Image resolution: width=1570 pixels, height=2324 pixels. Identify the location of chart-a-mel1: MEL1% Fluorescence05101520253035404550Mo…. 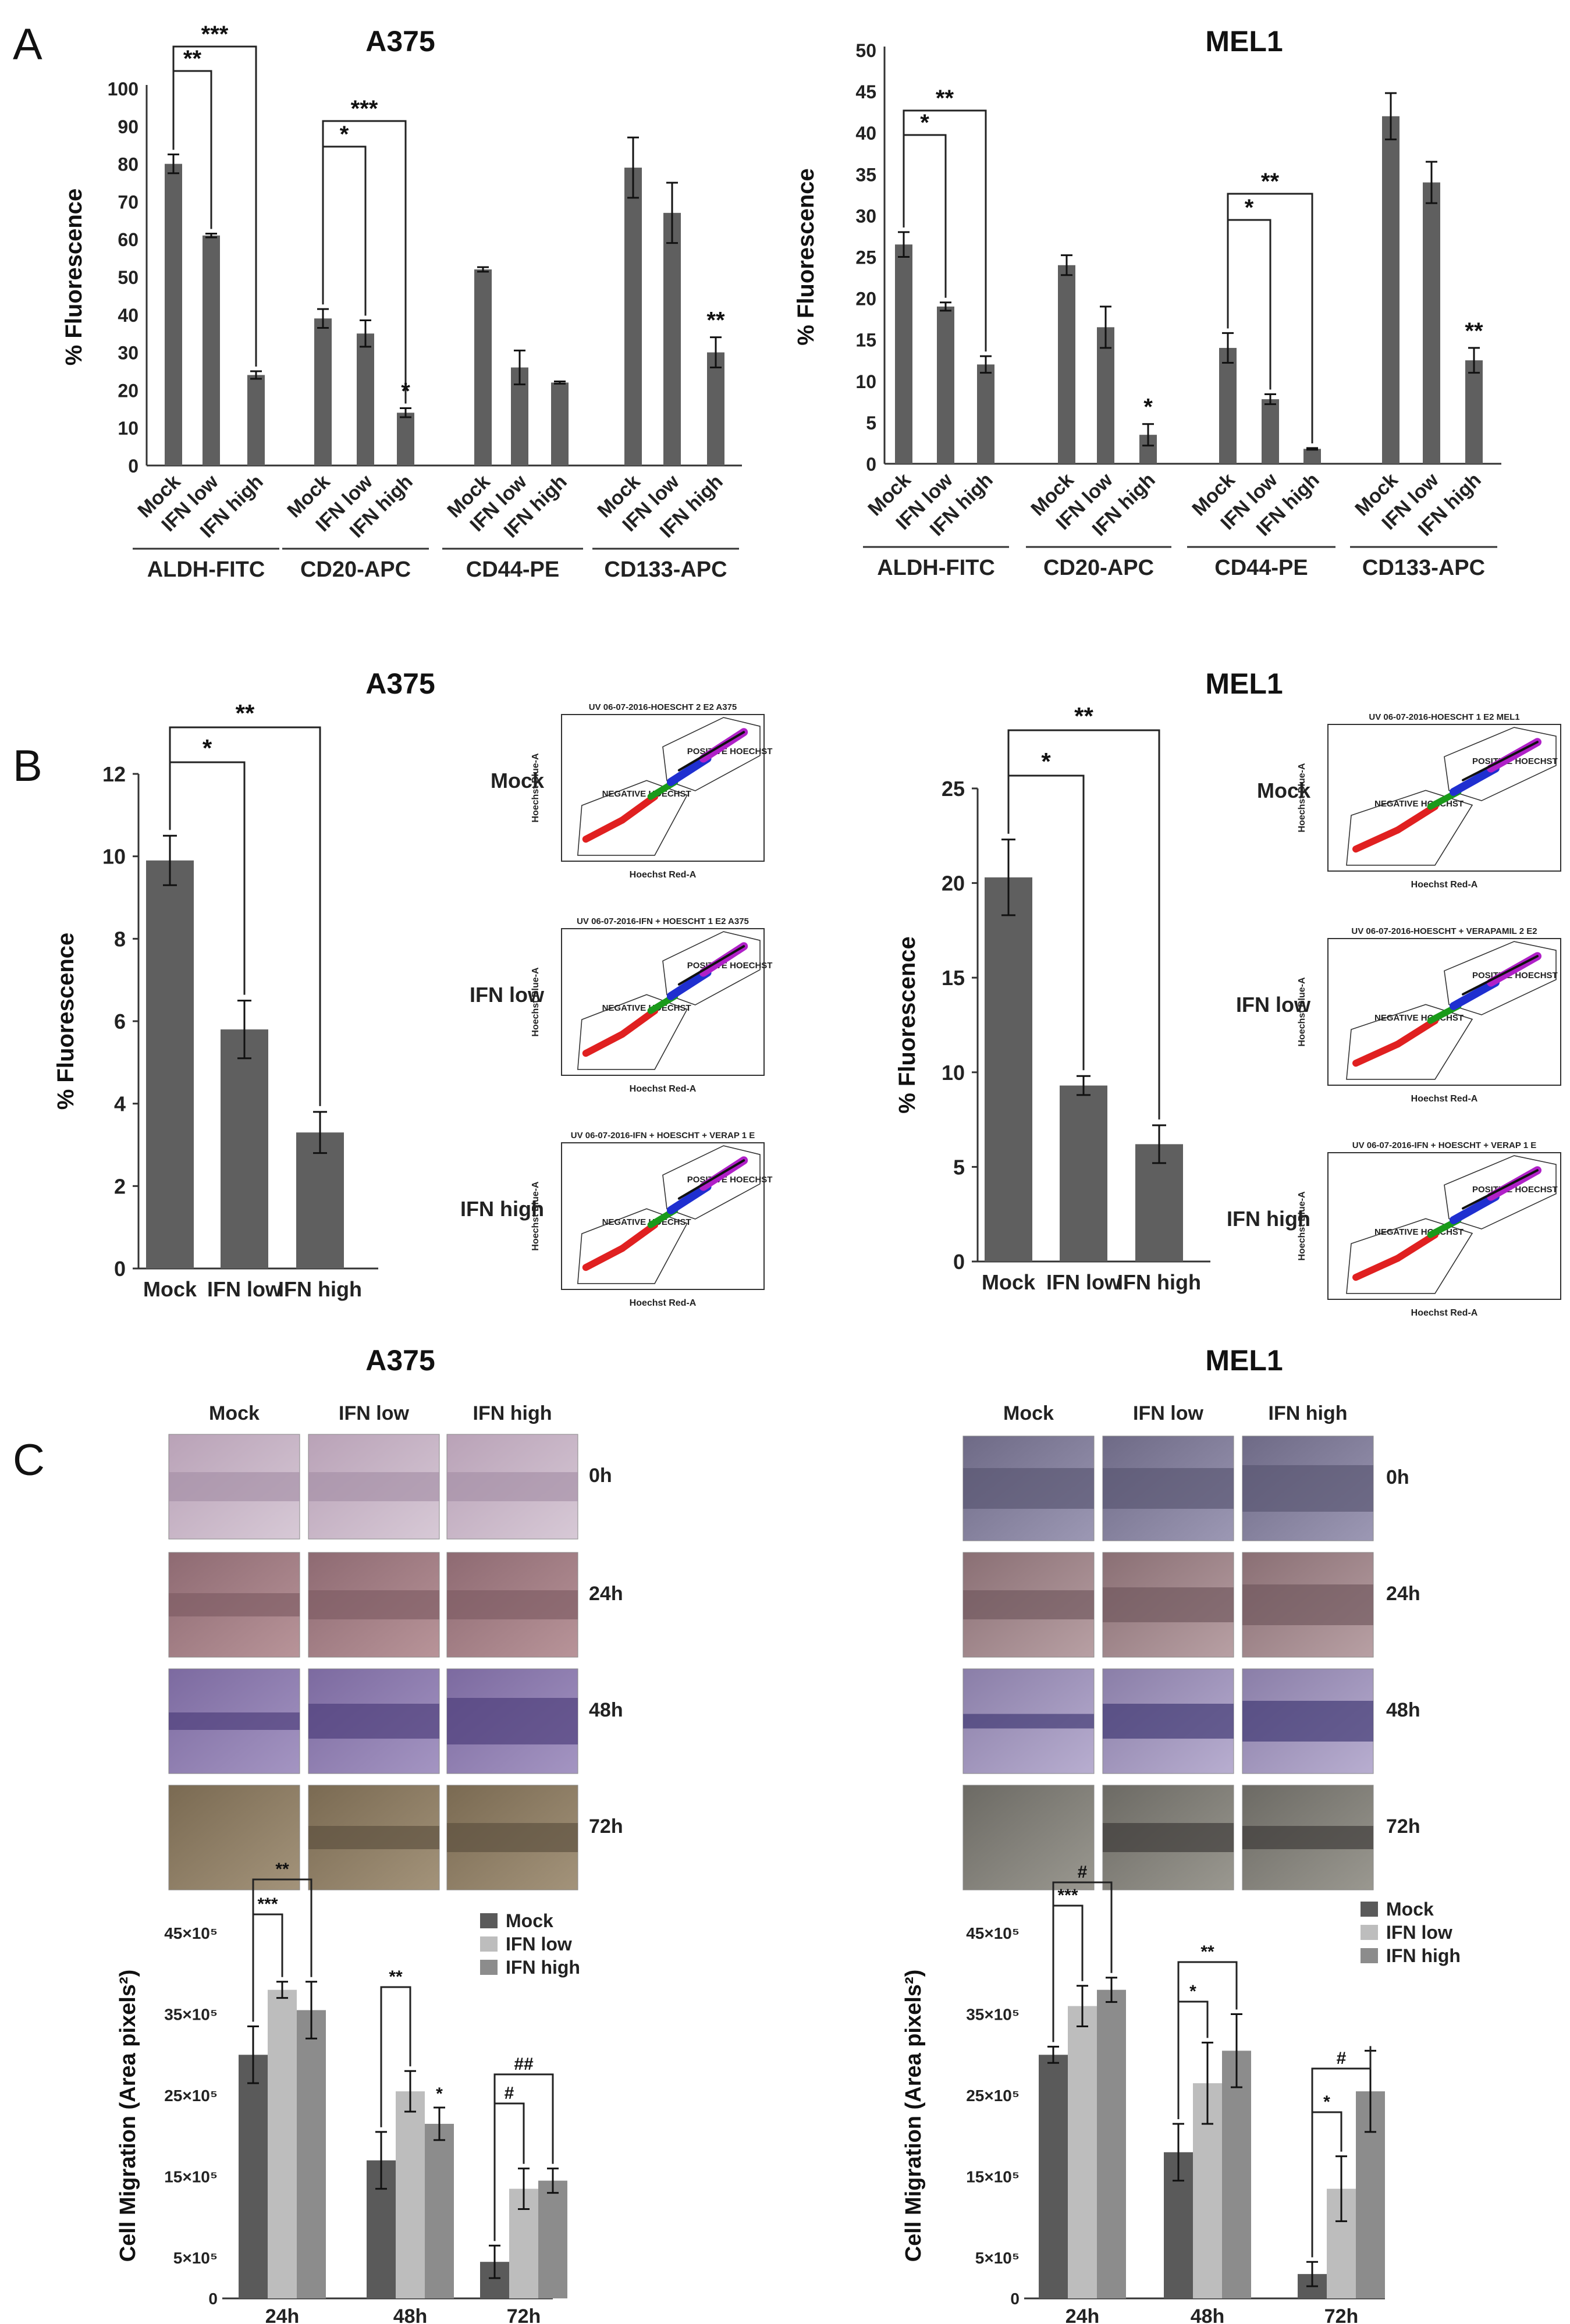
(1147, 302).